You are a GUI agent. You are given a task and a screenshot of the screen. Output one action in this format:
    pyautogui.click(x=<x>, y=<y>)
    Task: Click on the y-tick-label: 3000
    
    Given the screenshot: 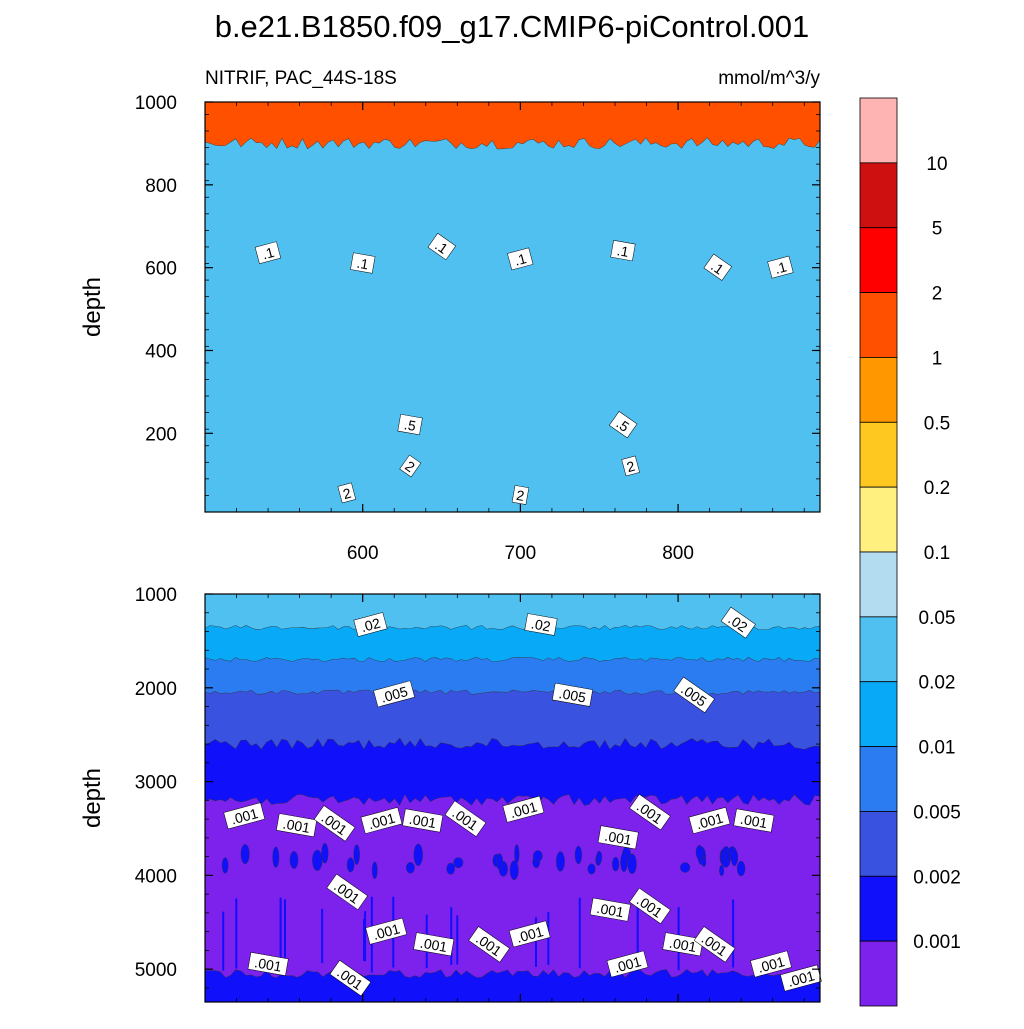 What is the action you would take?
    pyautogui.click(x=156, y=783)
    